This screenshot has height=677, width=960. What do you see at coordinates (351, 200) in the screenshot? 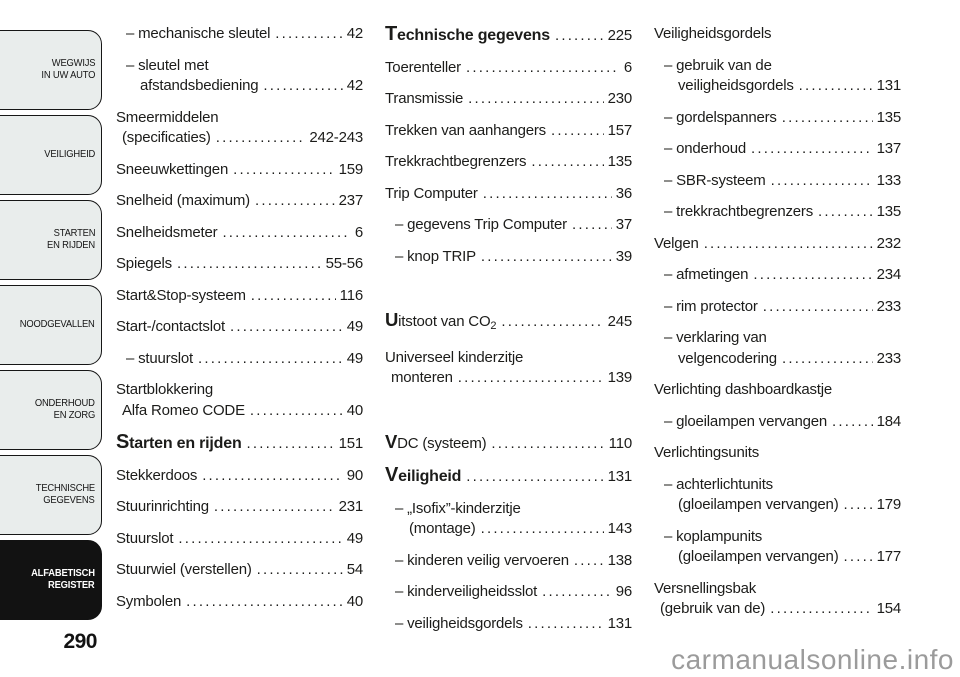
I see `entry-page-number: 237` at bounding box center [351, 200].